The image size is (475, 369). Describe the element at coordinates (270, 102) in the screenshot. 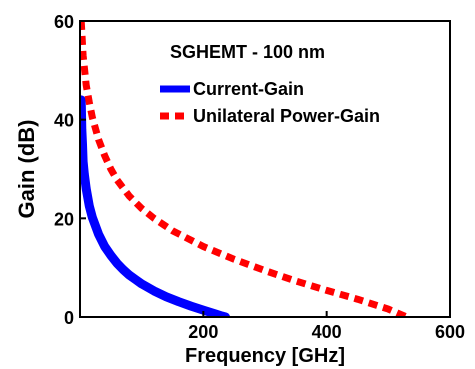

I see `legend: Current-Gain Unilateral Power-Gain` at that location.